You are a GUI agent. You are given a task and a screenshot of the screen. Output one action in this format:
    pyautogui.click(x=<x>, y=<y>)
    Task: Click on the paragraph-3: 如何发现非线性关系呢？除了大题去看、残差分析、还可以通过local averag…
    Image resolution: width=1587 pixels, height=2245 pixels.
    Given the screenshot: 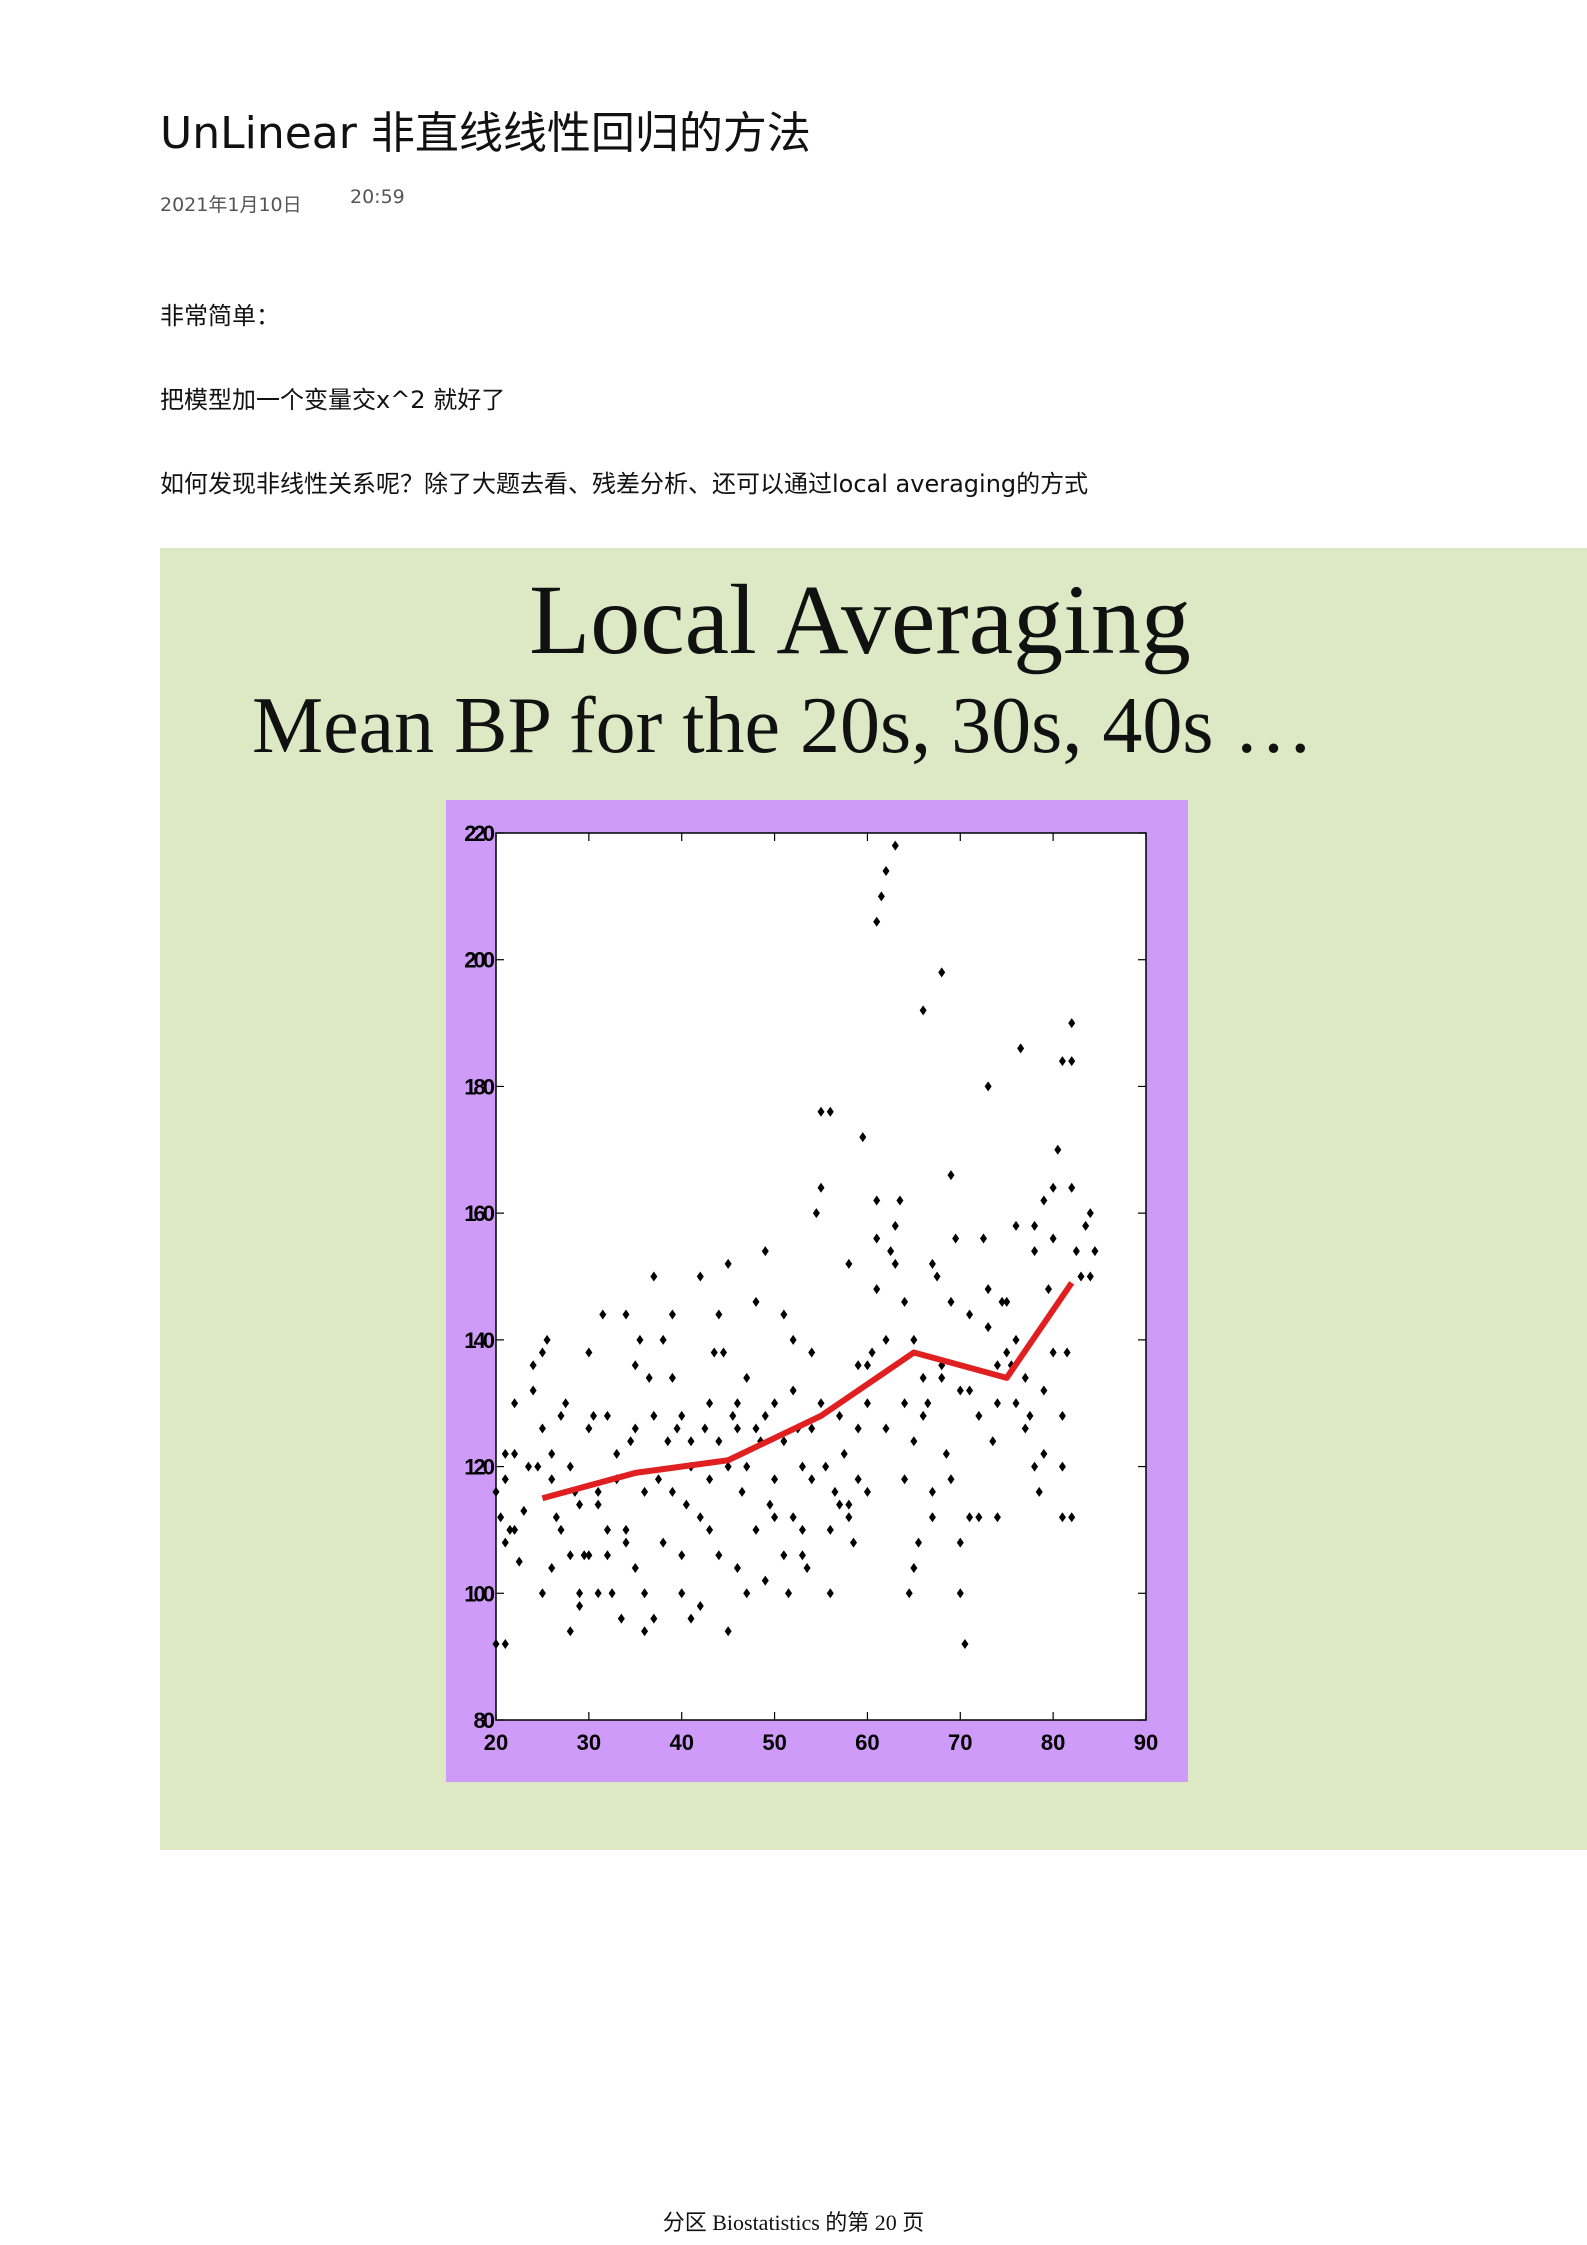 What is the action you would take?
    pyautogui.click(x=624, y=484)
    